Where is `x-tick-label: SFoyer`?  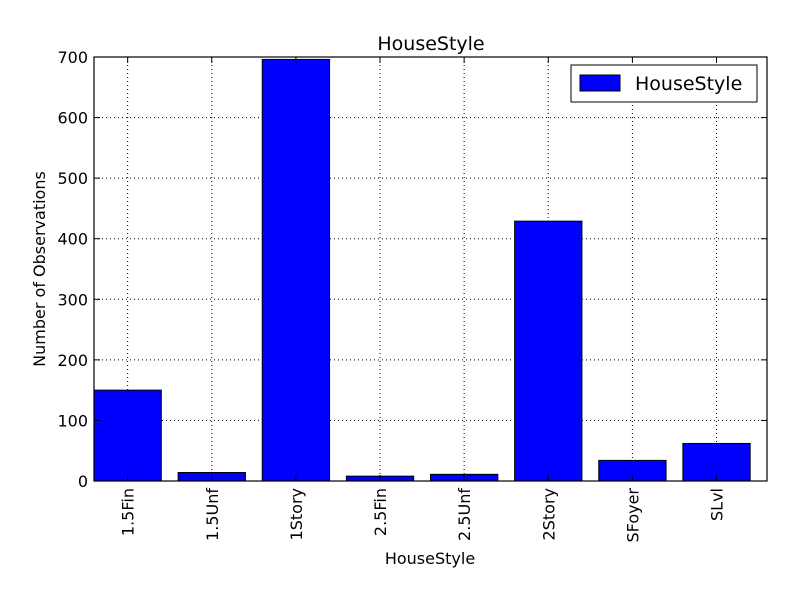 x-tick-label: SFoyer is located at coordinates (632, 515).